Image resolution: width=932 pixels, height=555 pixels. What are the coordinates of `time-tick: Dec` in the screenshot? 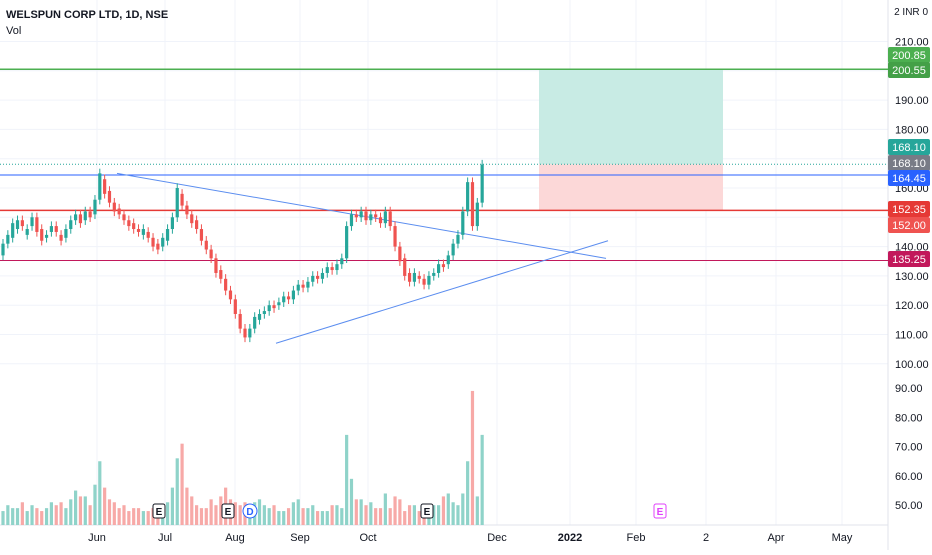 It's located at (497, 538).